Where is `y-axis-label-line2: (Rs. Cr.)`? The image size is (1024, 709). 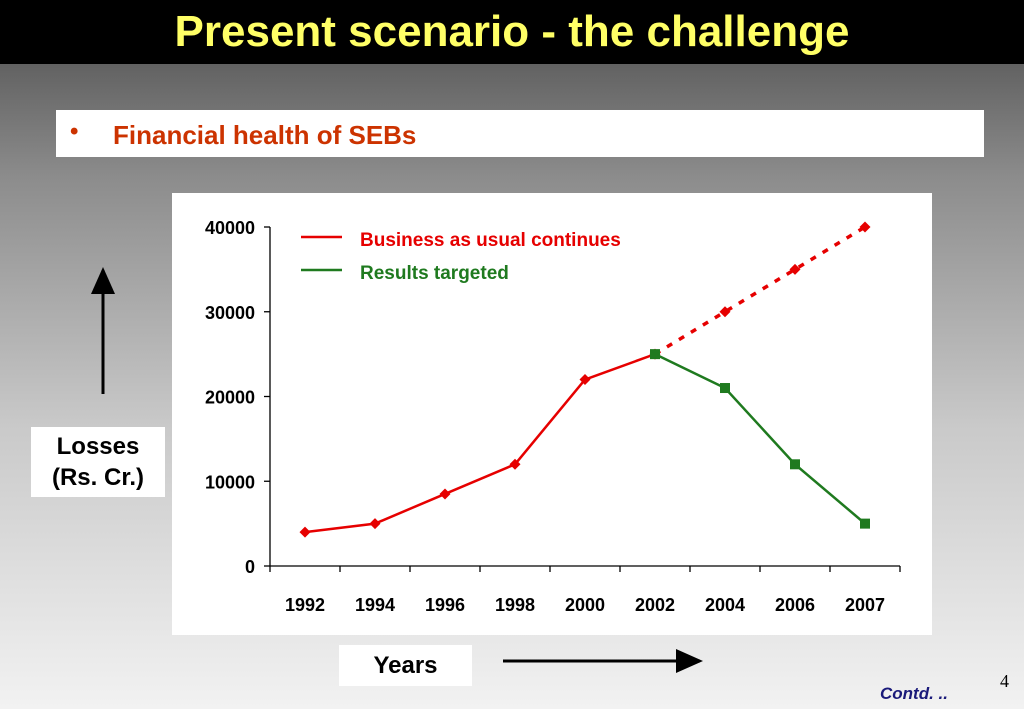
y-axis-label-line2: (Rs. Cr.) is located at coordinates (97, 477).